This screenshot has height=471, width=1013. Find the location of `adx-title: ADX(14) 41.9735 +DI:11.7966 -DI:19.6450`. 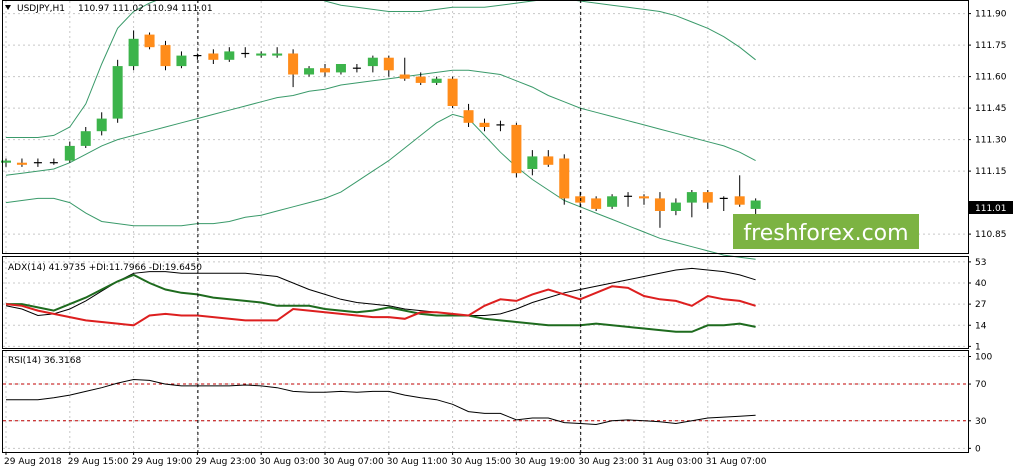

adx-title: ADX(14) 41.9735 +DI:11.7966 -DI:19.6450 is located at coordinates (105, 268).